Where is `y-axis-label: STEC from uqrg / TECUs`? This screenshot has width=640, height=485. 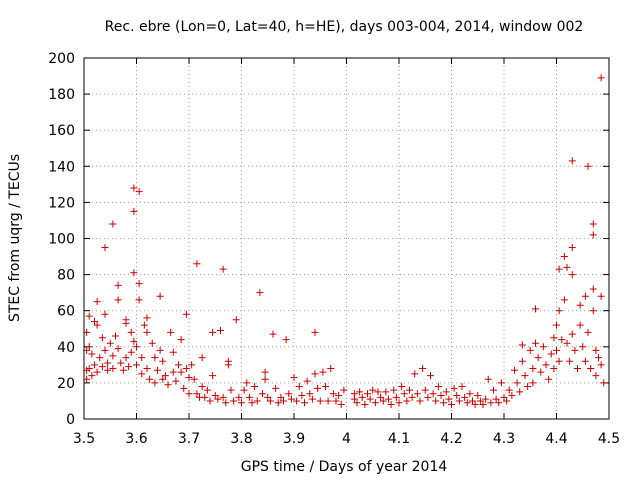 y-axis-label: STEC from uqrg / TECUs is located at coordinates (15, 238).